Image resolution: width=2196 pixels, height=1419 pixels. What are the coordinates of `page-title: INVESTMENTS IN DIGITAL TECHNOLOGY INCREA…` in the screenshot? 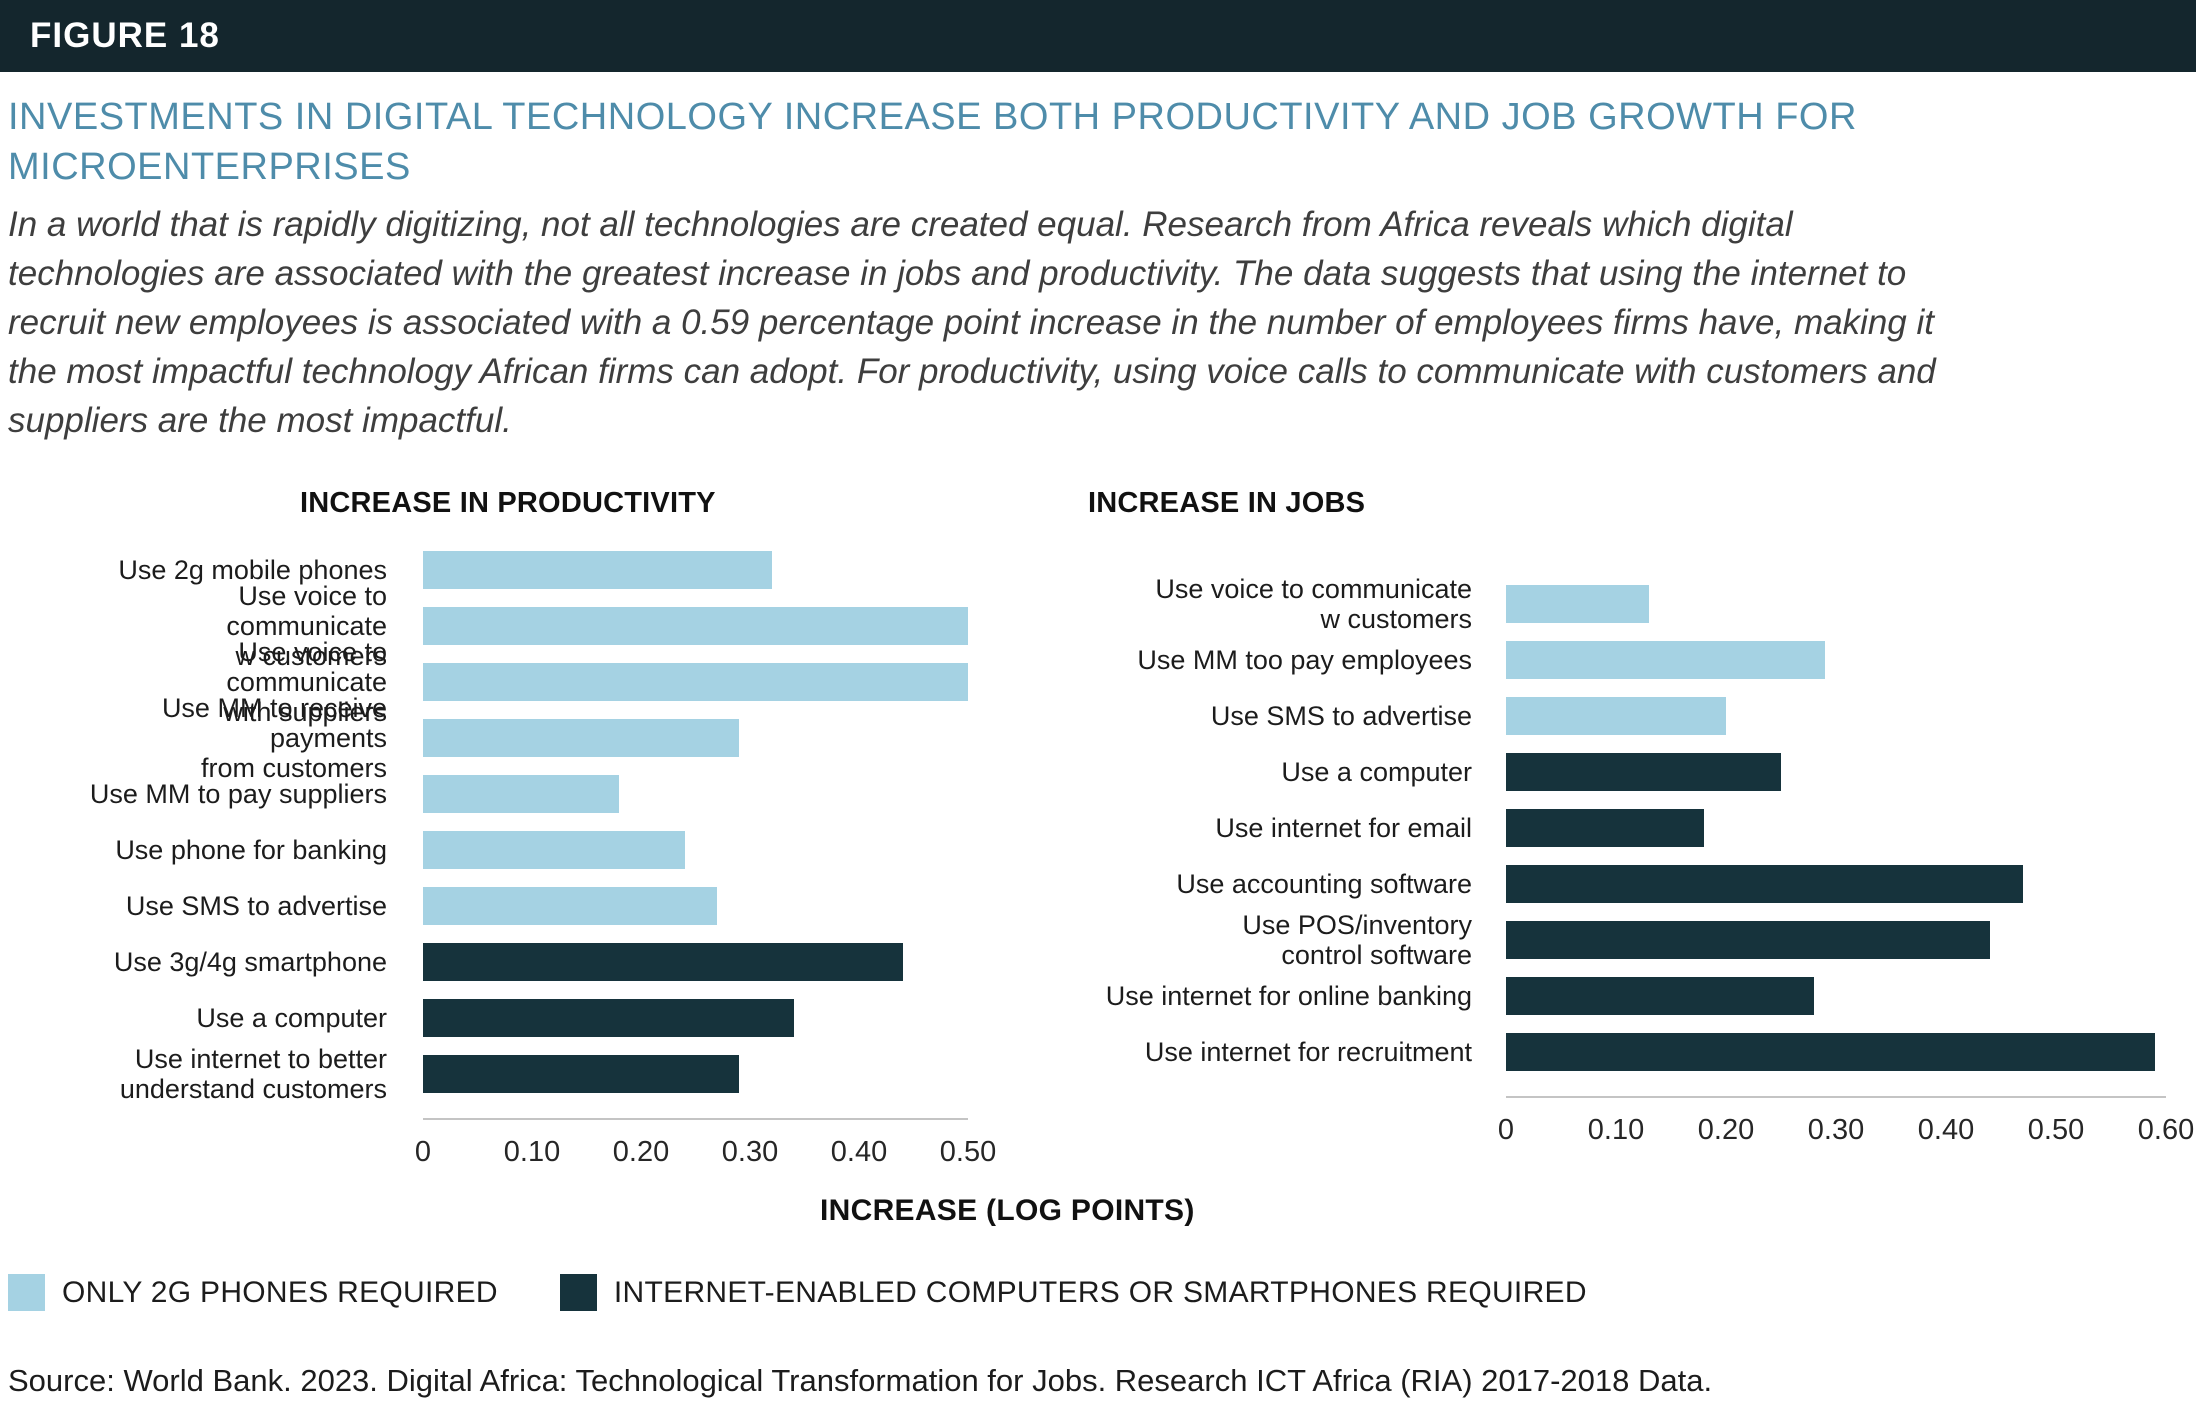 It's located at (932, 142).